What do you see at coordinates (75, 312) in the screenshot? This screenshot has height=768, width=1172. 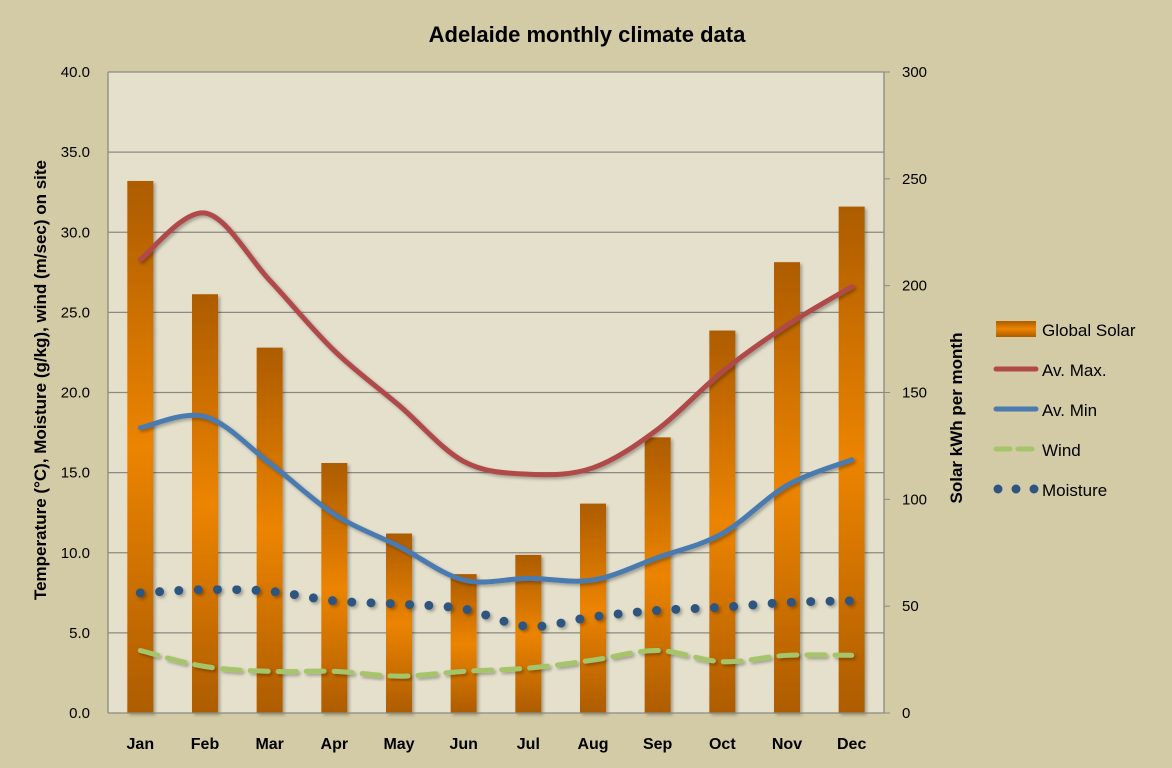 I see `y-tick-label: 25.0` at bounding box center [75, 312].